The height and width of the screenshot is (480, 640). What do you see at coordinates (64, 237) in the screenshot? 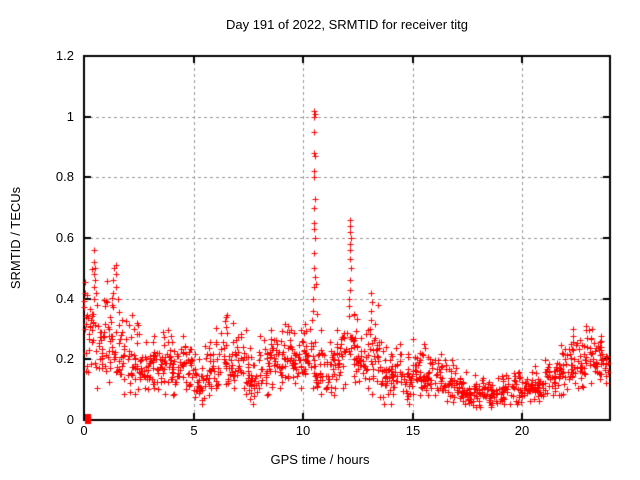
I see `y-tick-label: 0.6` at bounding box center [64, 237].